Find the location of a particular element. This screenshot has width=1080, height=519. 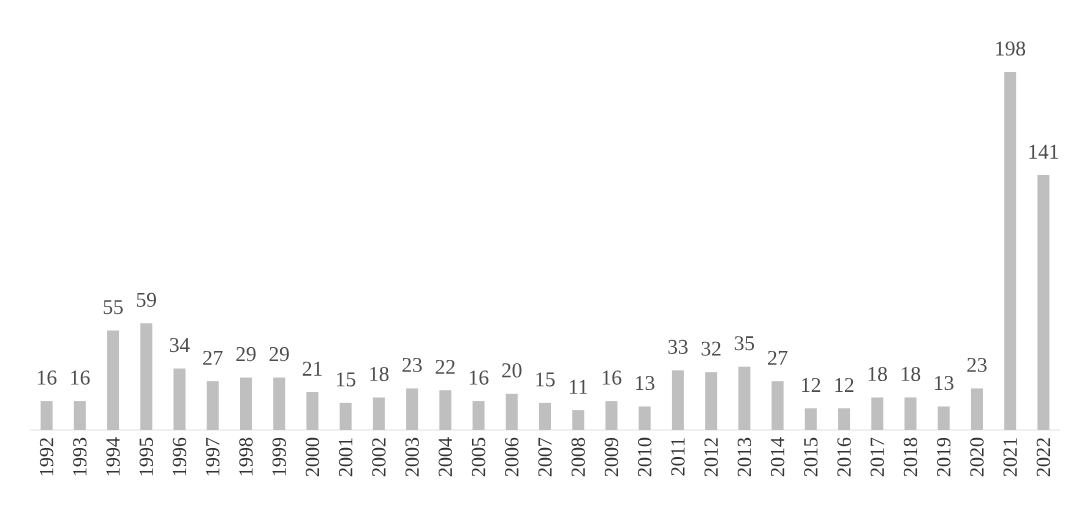

x-tick-label: 1992 is located at coordinates (46, 457).